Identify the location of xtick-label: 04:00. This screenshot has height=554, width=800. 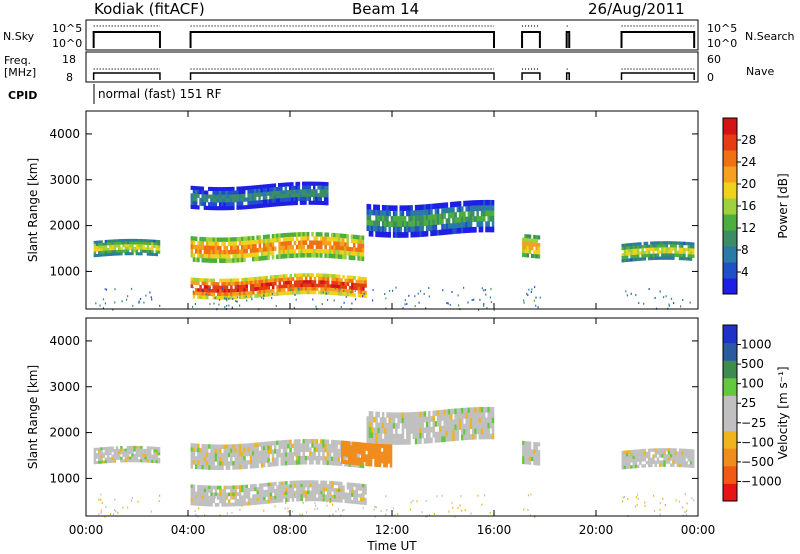
(188, 530).